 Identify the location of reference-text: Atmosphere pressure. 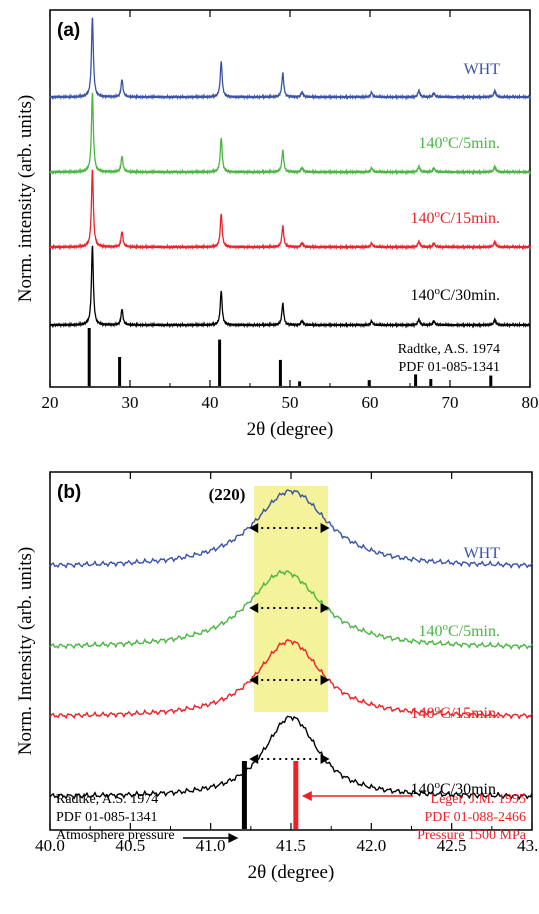
(115, 835).